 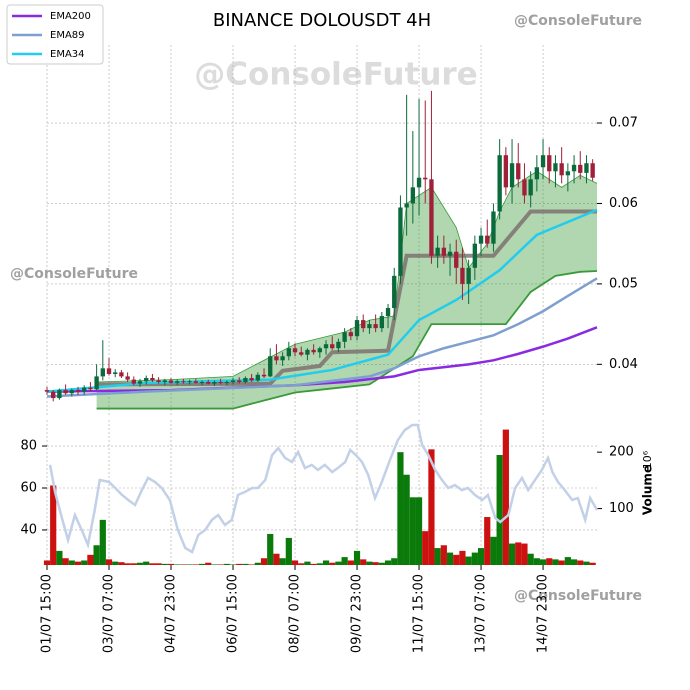 I want to click on y-tick-label: 40, so click(x=28, y=529).